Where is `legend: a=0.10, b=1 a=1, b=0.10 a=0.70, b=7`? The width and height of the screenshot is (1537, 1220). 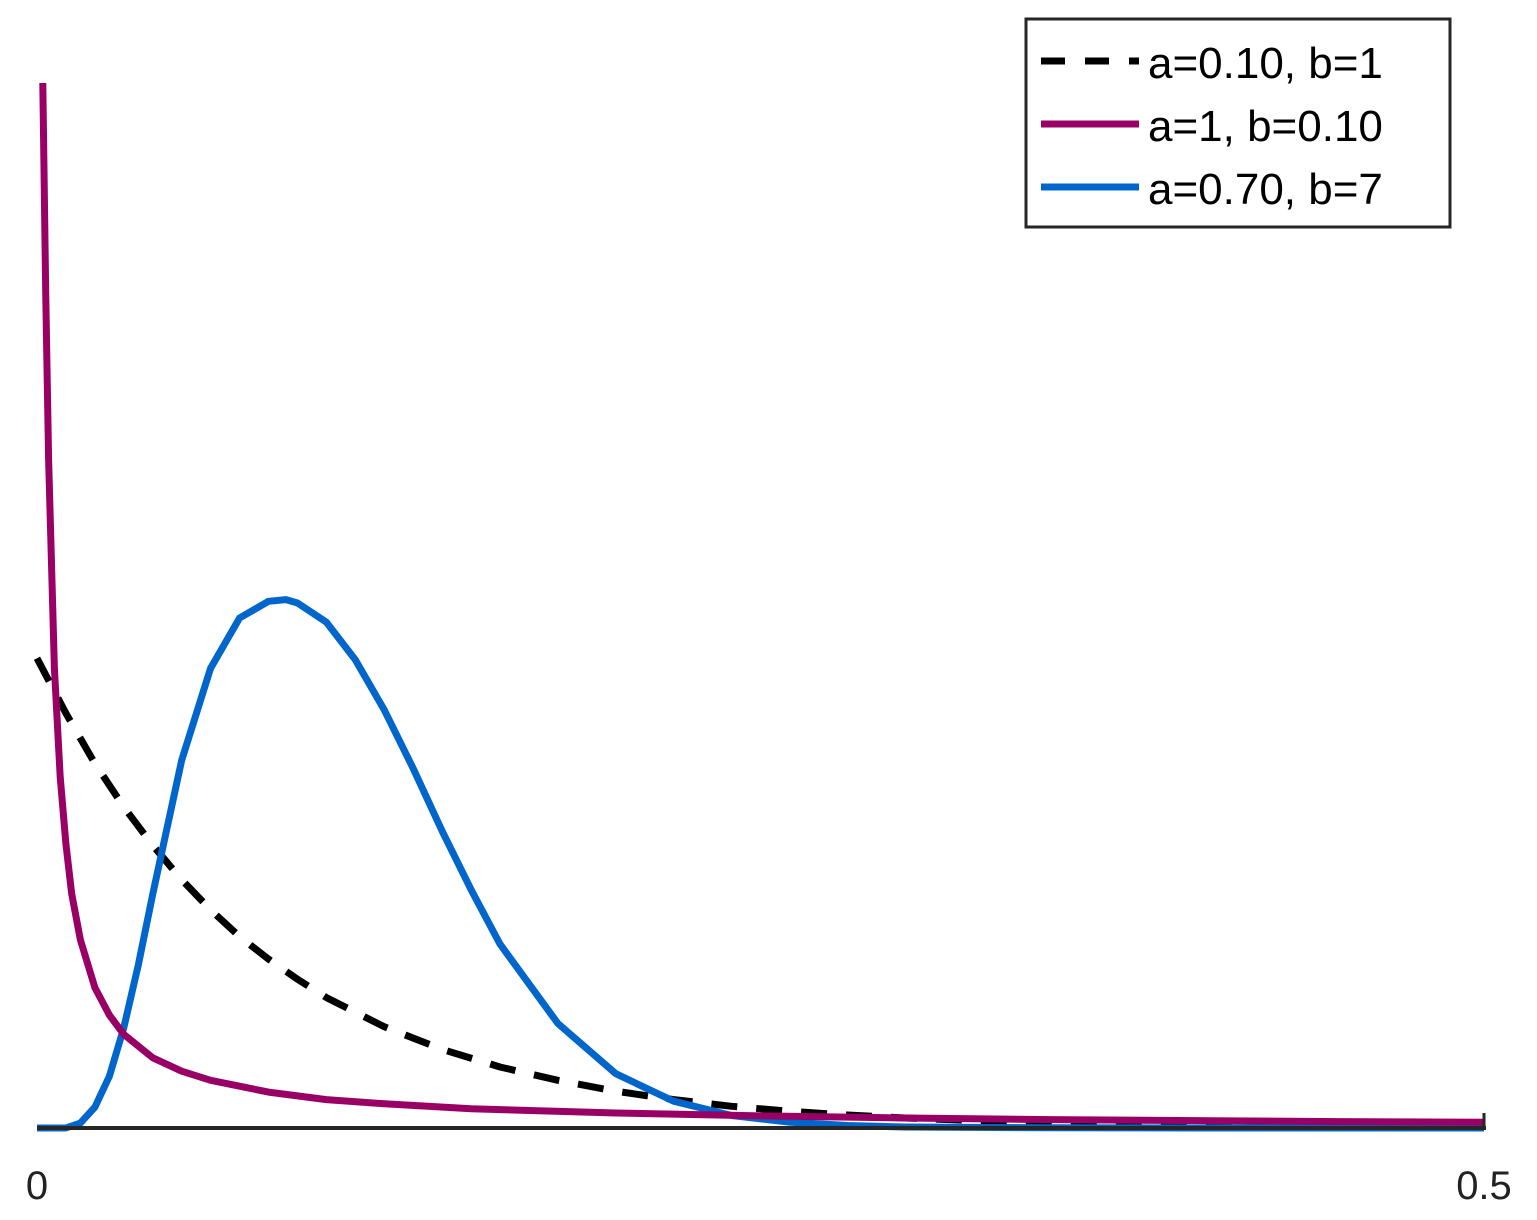 legend: a=0.10, b=1 a=1, b=0.10 a=0.70, b=7 is located at coordinates (1238, 123).